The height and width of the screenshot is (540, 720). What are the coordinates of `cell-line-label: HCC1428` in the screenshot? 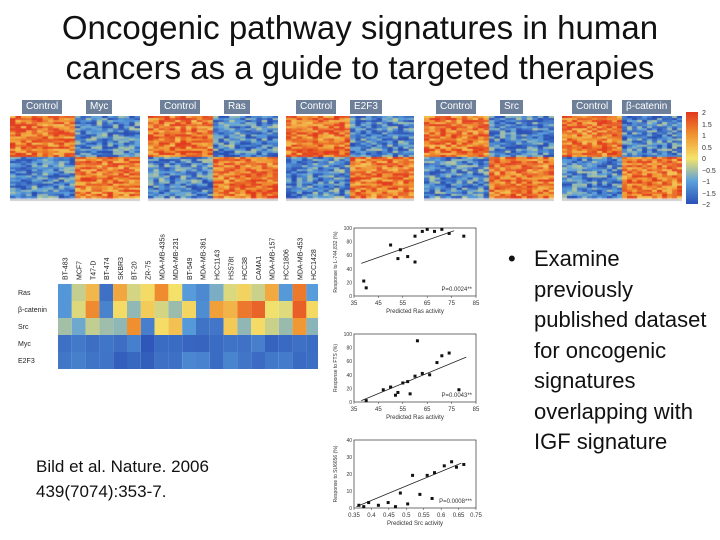 It's located at (314, 264).